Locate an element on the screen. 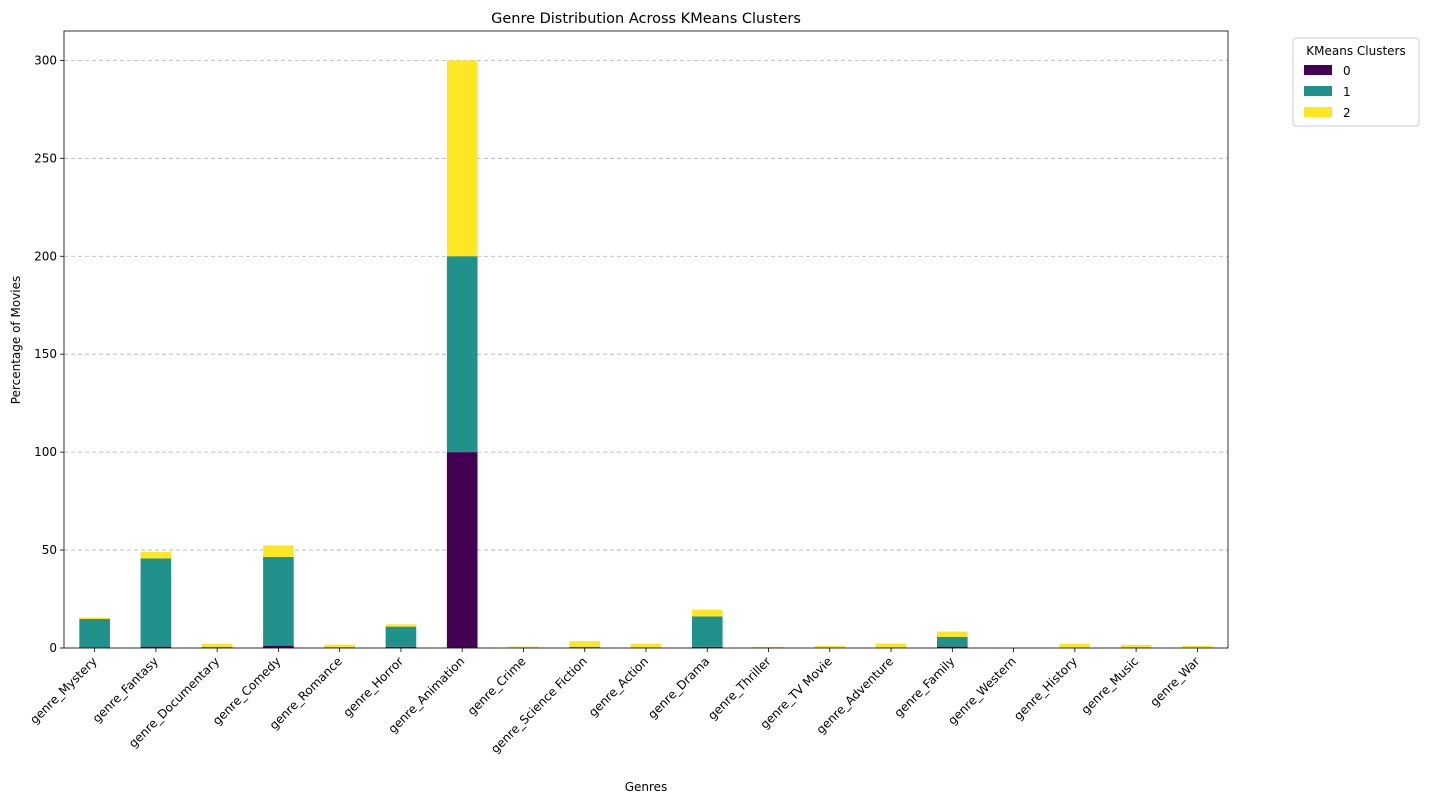 The height and width of the screenshot is (803, 1429). y-tick-label-150: 150 is located at coordinates (45, 354).